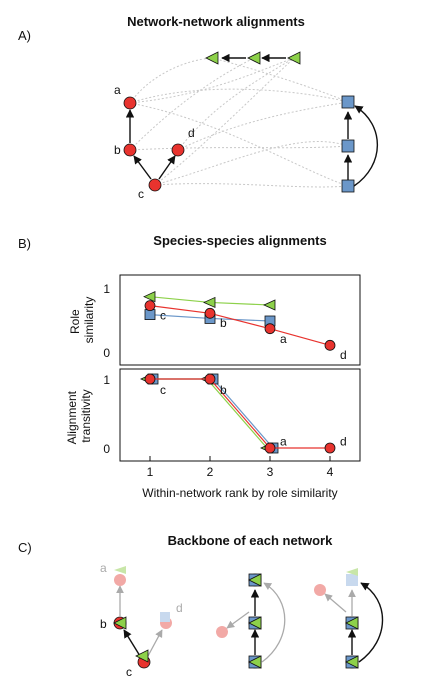 The width and height of the screenshot is (433, 695). What do you see at coordinates (150, 472) in the screenshot?
I see `x-tick-label: 1` at bounding box center [150, 472].